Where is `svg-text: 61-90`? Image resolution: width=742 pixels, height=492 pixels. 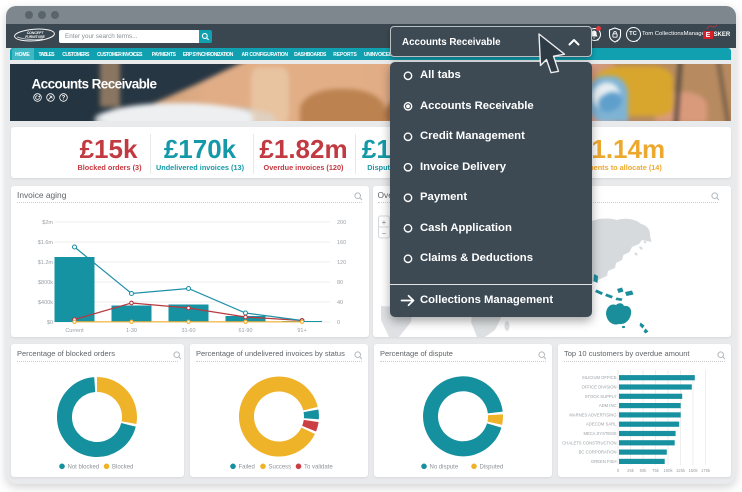
svg-text: 61-90 is located at coordinates (245, 331).